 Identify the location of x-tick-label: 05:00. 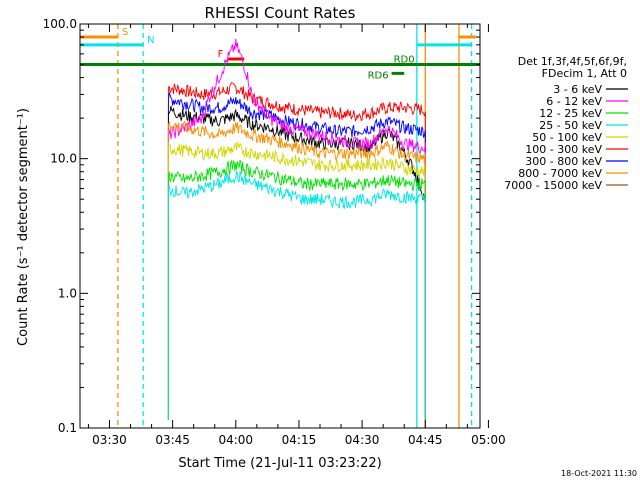
(488, 440).